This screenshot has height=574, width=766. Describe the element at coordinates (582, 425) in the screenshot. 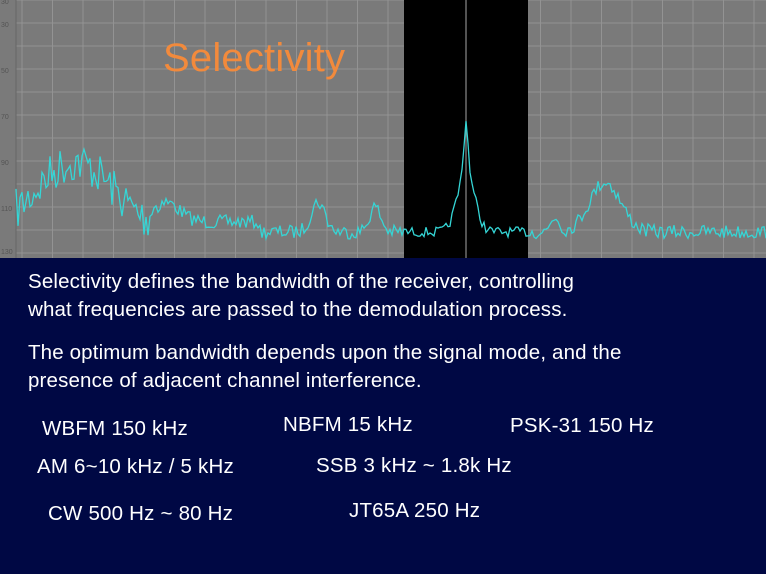

I see `mode-psk31: PSK-31 150 Hz` at that location.